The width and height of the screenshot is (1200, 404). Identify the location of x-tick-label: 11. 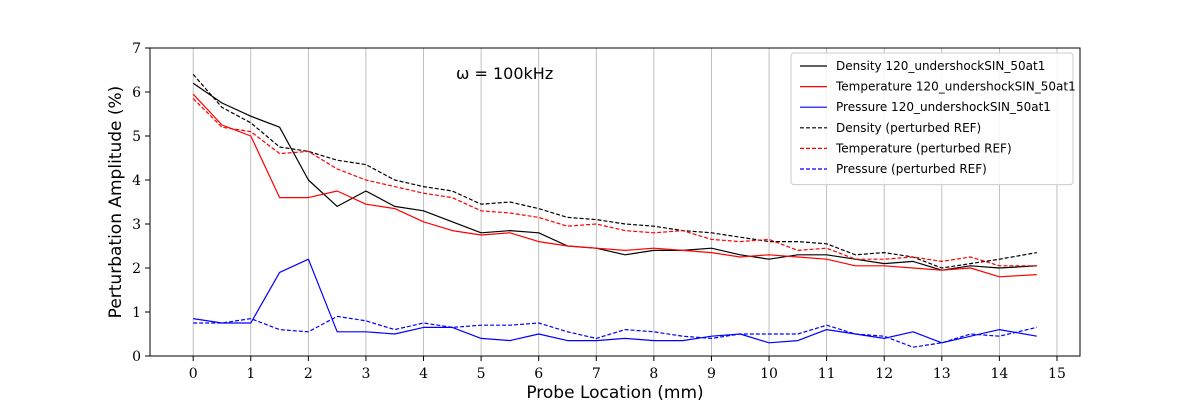
(827, 374).